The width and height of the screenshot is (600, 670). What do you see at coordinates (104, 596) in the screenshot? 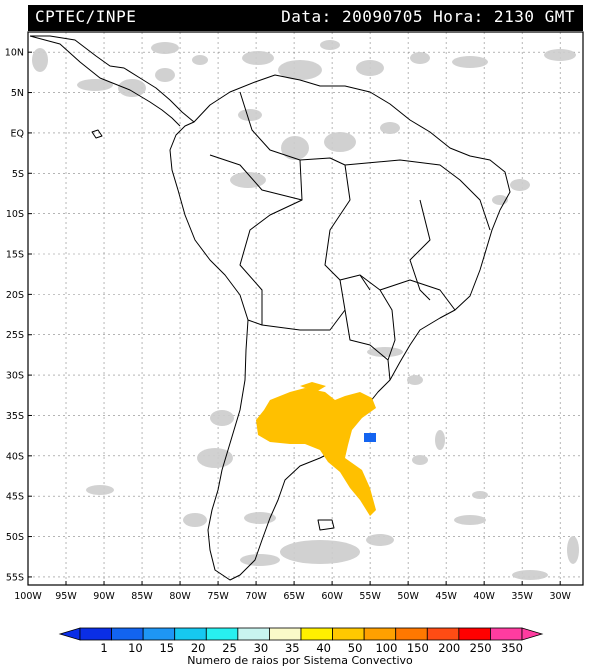
I see `longitude-tick-label: 90W` at bounding box center [104, 596].